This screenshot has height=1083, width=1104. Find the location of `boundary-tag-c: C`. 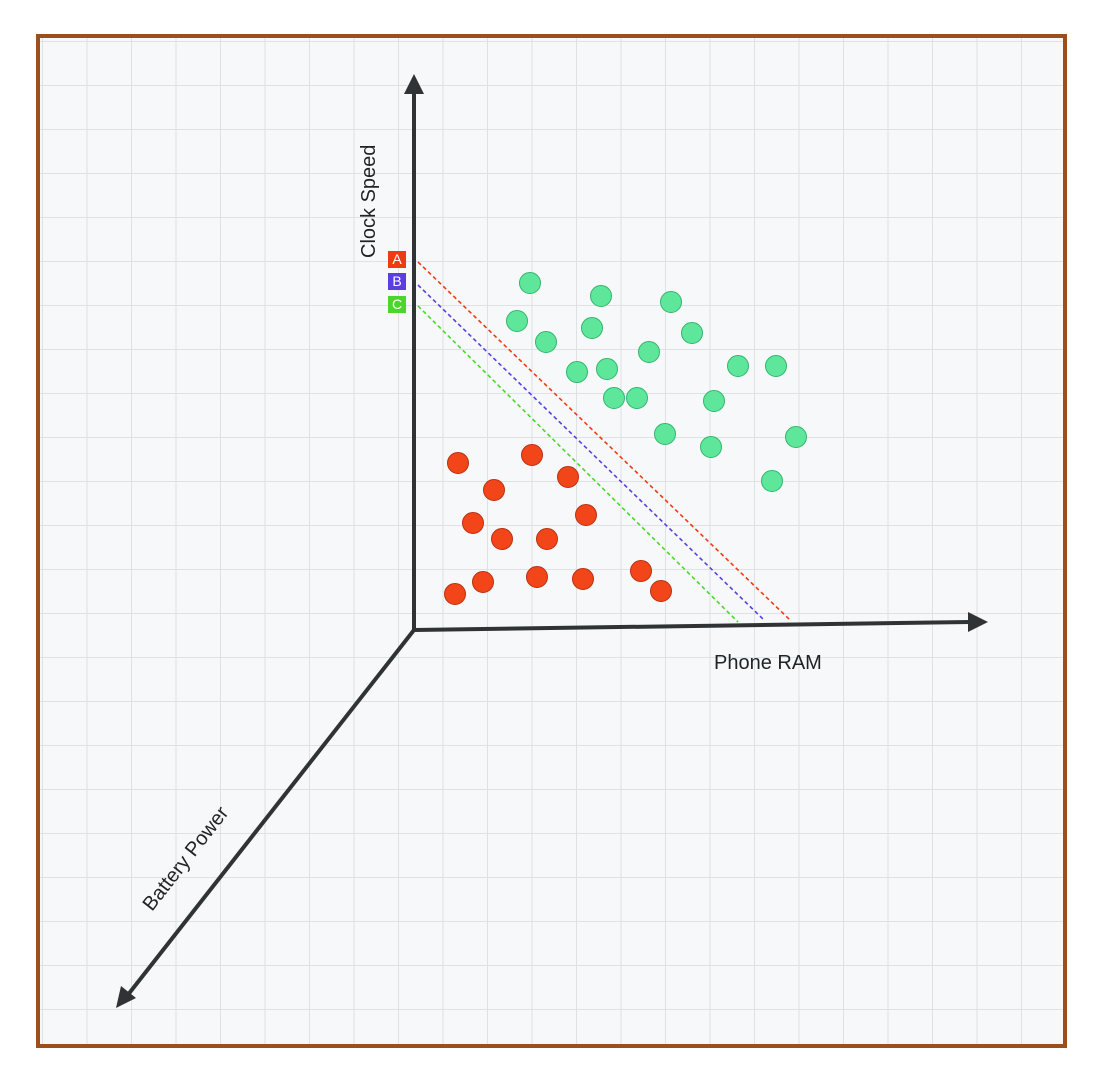

boundary-tag-c: C is located at coordinates (397, 304).